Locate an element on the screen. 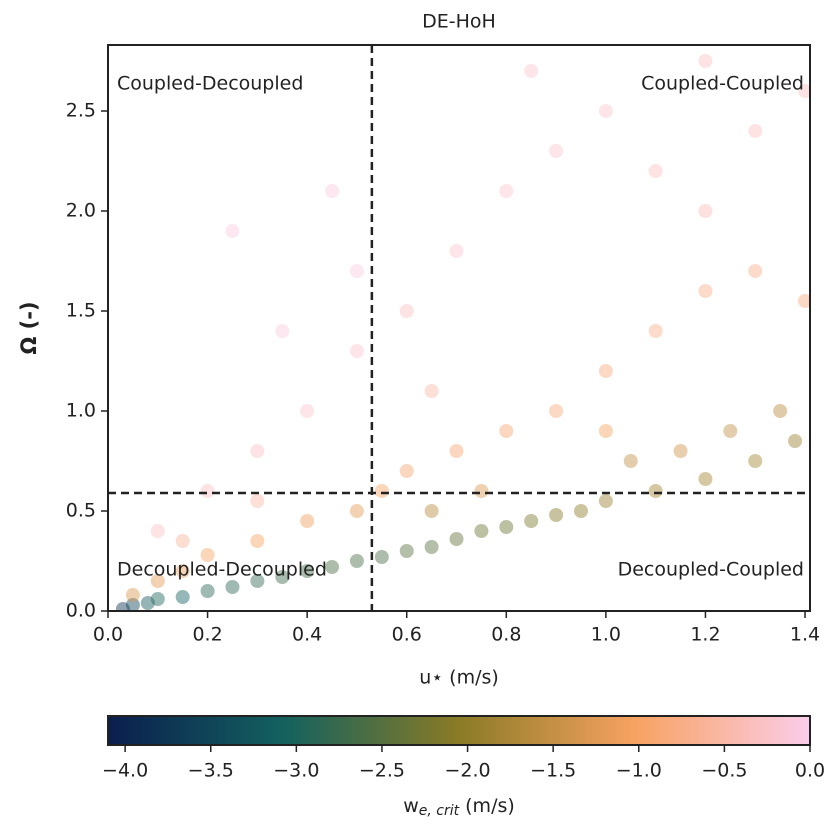 This screenshot has width=829, height=829. colorbar-tick-label: −4.0 is located at coordinates (125, 771).